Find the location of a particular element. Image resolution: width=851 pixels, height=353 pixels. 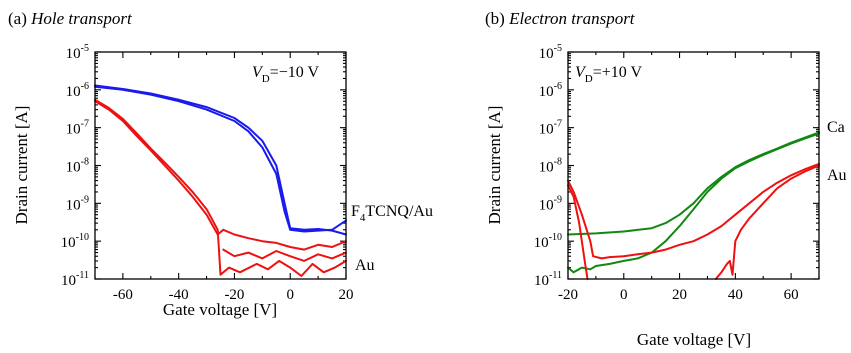

panel-b-xlabel: Gate voltage [V] is located at coordinates (694, 339).